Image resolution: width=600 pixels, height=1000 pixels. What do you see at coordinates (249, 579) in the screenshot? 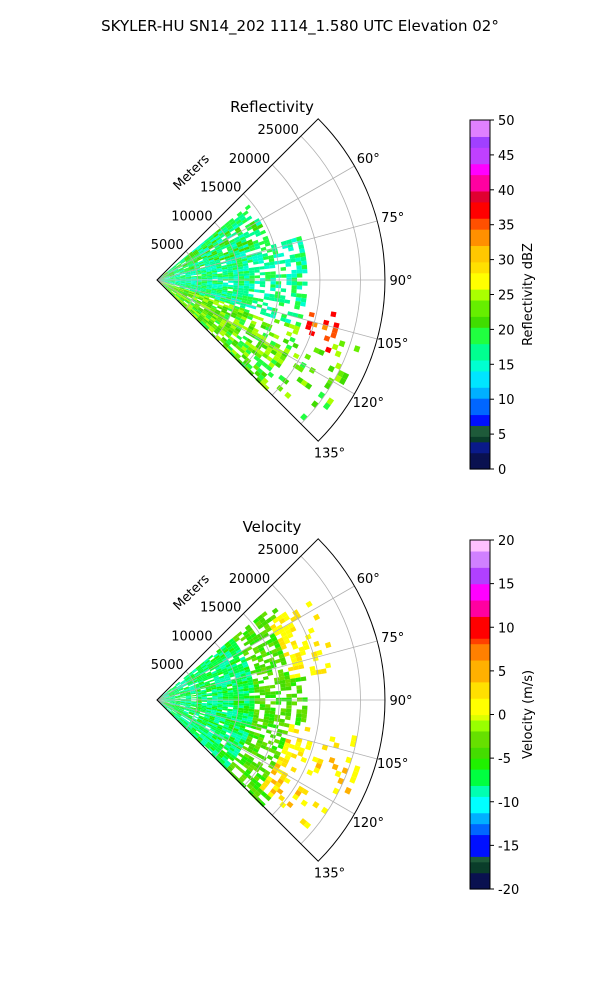
I see `radial-tick-label: 20000` at bounding box center [249, 579].